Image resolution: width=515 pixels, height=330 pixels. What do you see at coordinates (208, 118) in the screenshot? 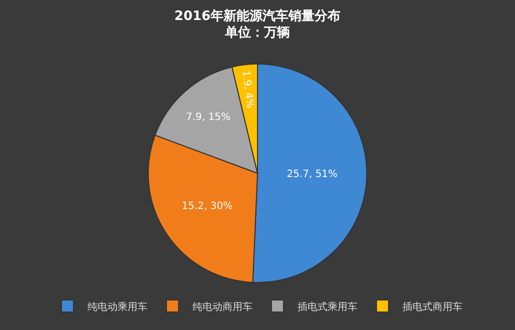
I see `data-label: 7.9, 15%` at bounding box center [208, 118].